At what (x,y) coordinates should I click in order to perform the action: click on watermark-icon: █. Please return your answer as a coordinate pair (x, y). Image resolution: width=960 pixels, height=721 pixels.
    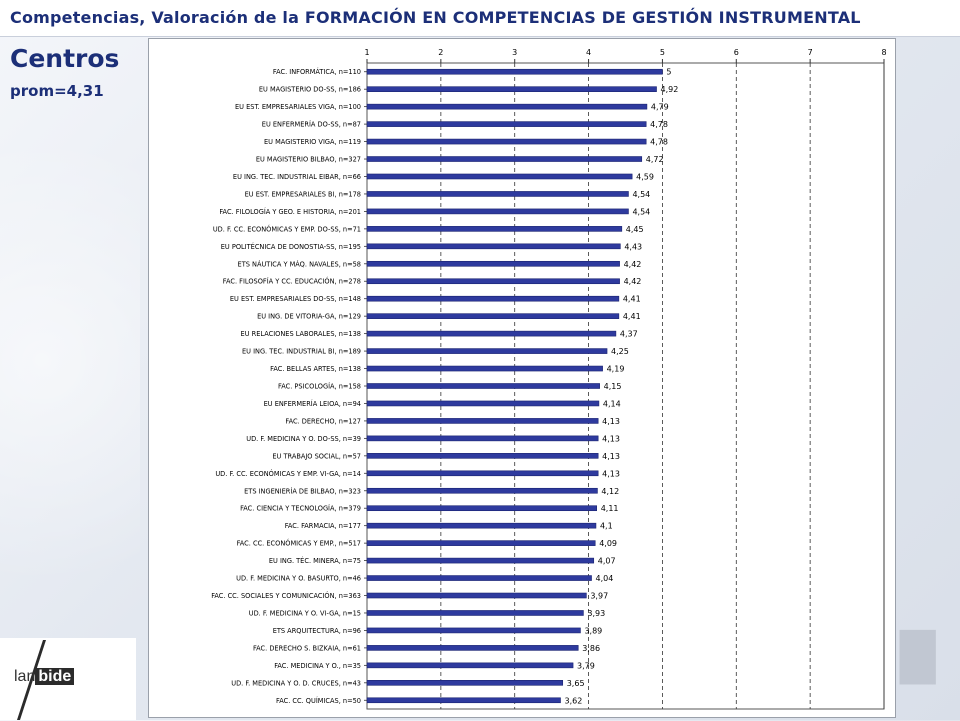
    Looking at the image, I should click on (918, 657).